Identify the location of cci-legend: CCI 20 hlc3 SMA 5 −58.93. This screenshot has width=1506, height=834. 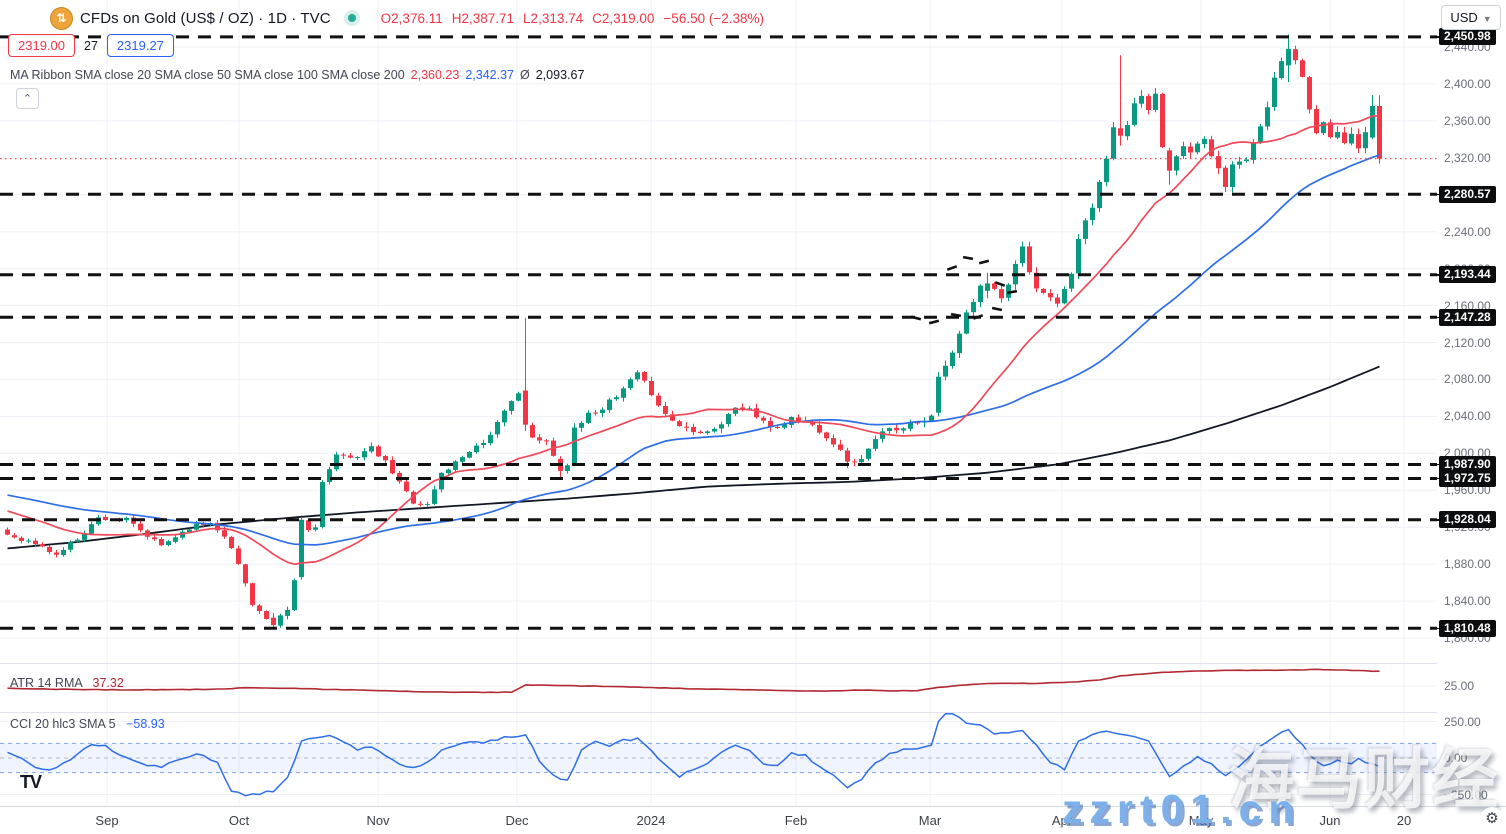
(87, 724).